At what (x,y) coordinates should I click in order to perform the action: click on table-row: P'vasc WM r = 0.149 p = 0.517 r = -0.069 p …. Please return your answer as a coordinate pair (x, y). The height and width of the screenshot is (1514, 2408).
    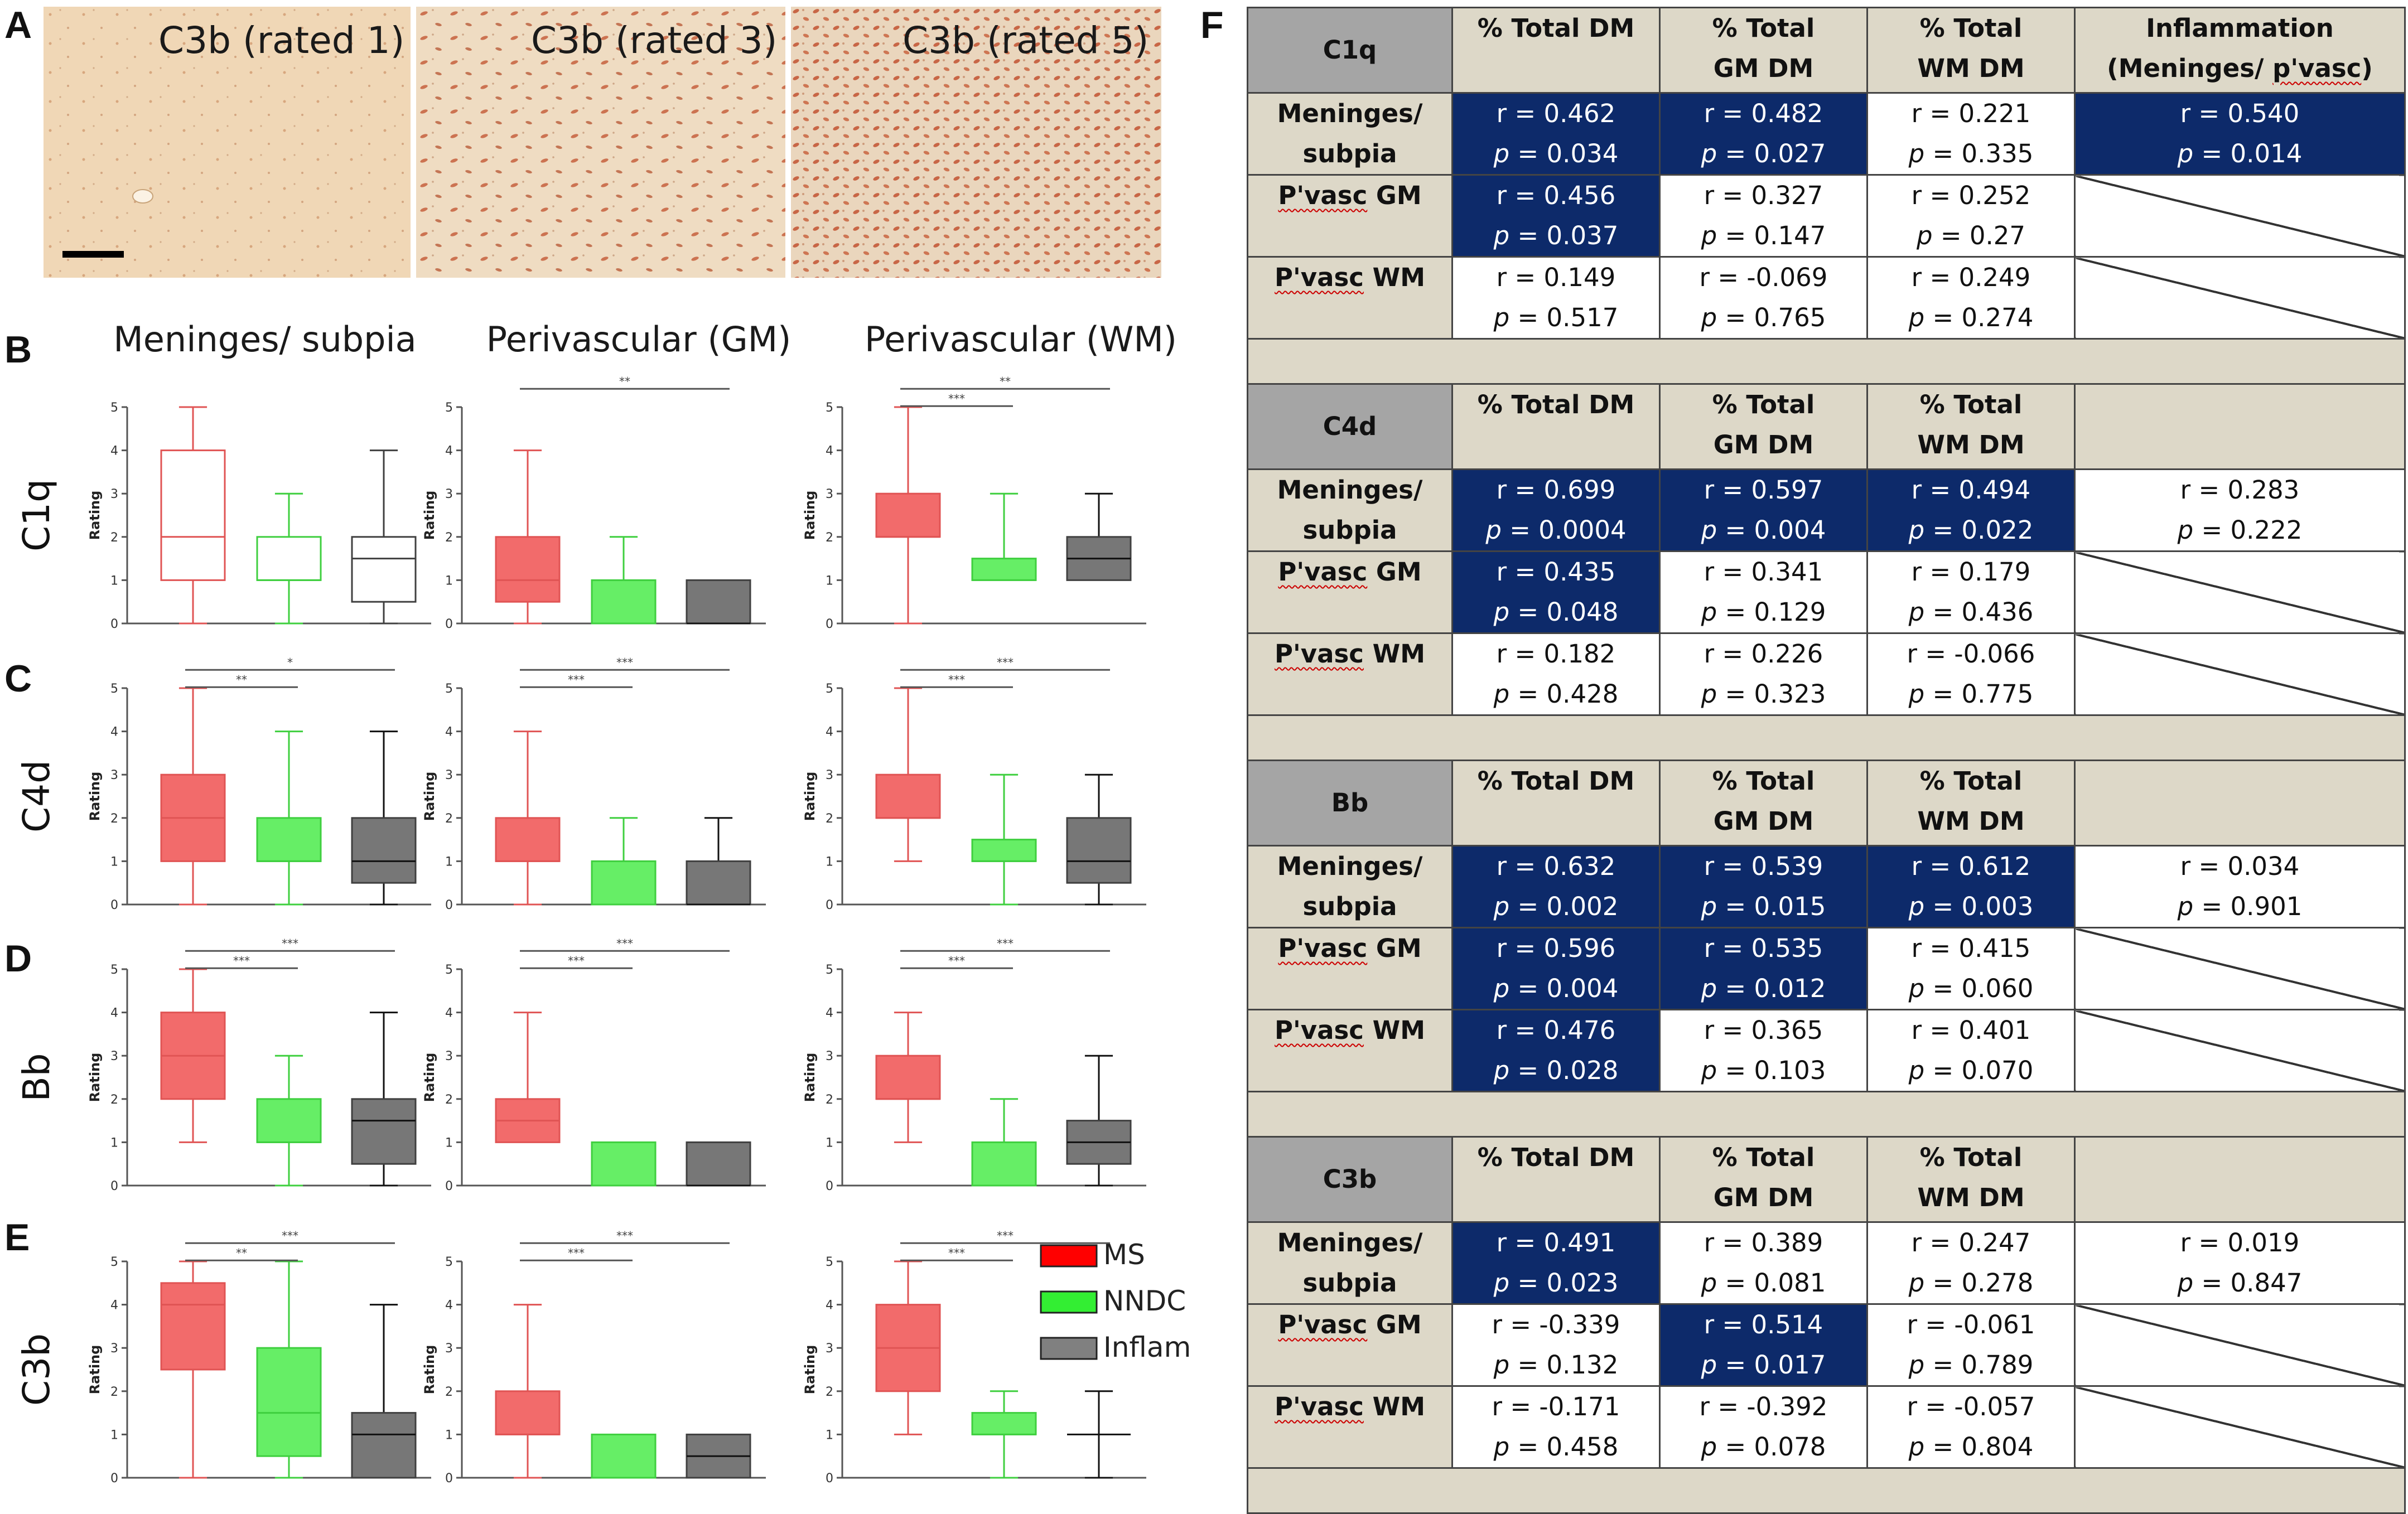
    Looking at the image, I should click on (1826, 298).